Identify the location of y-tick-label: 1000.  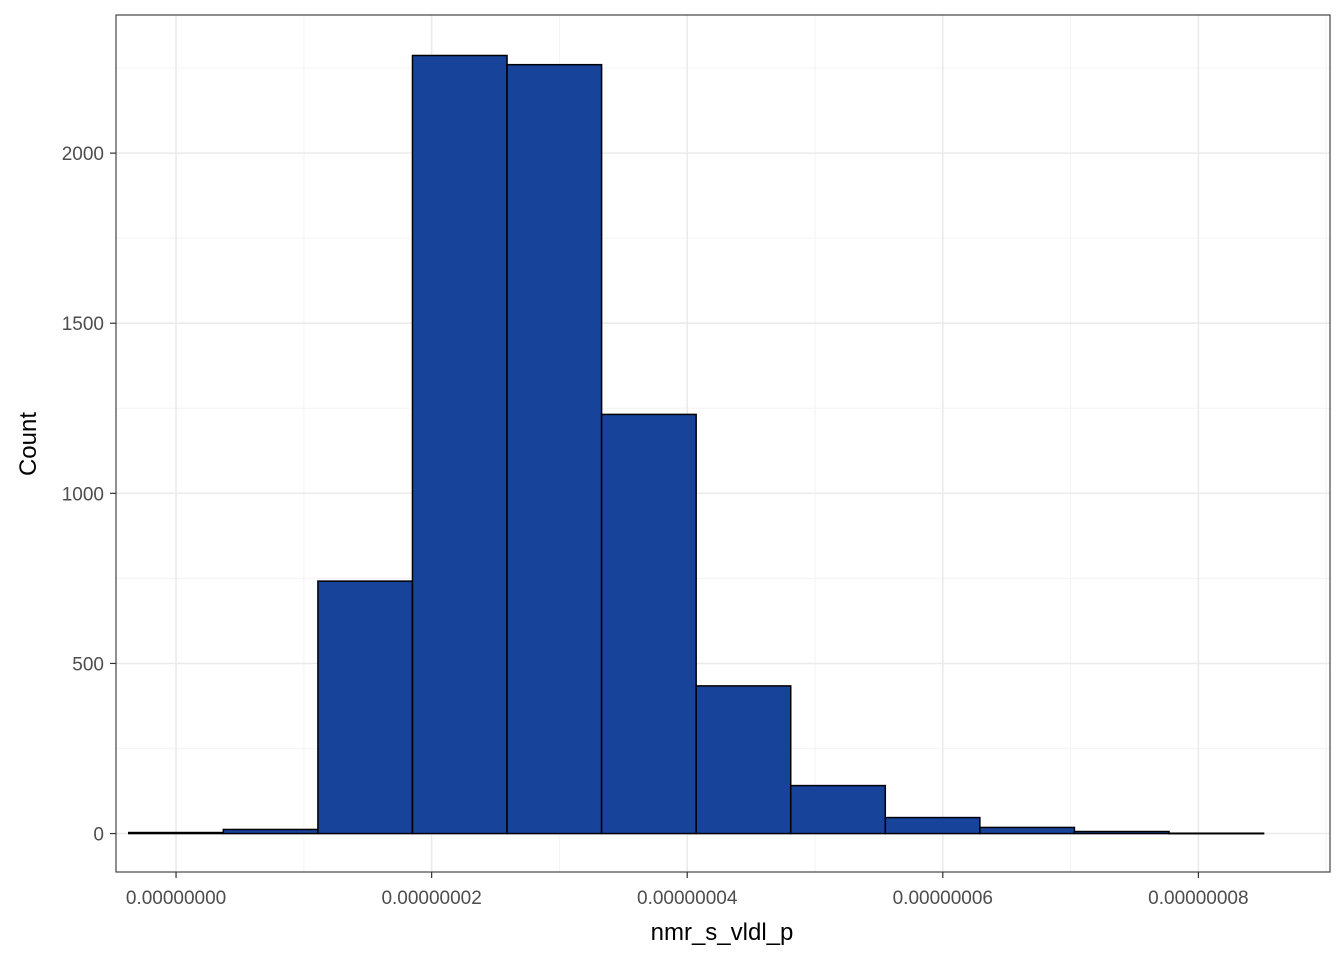
(83, 494).